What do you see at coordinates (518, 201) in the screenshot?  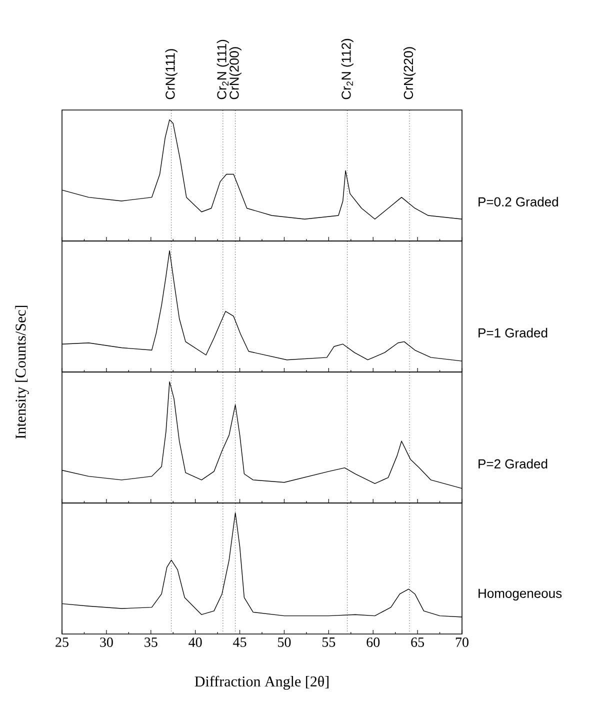 I see `series-label: P=0.2 Graded` at bounding box center [518, 201].